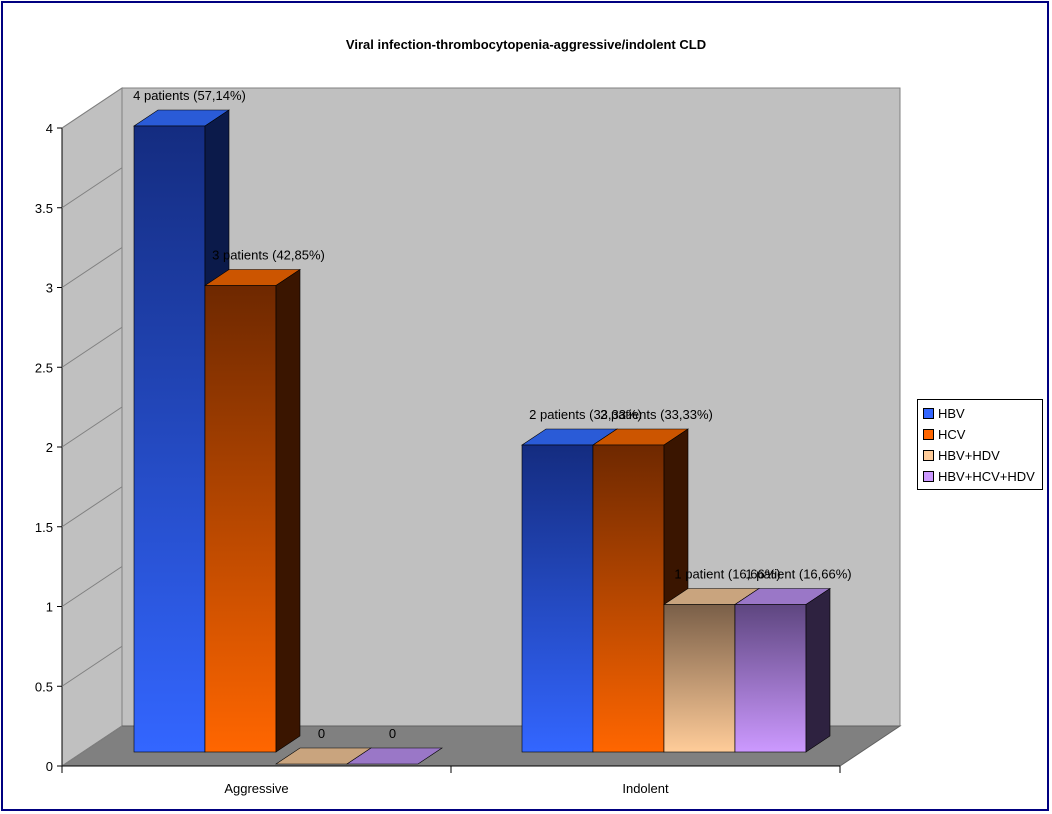 This screenshot has height=814, width=1052. I want to click on y-tick-label: 2.5, so click(44, 367).